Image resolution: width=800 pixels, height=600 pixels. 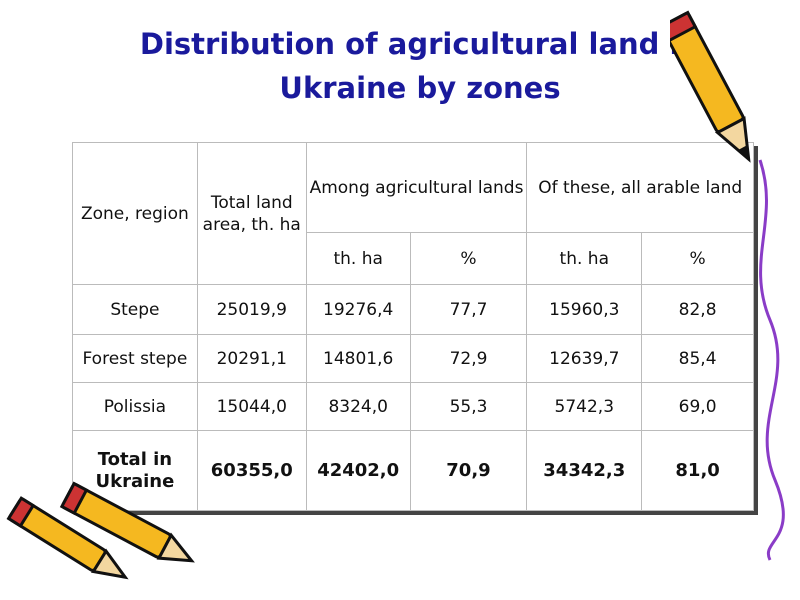 What do you see at coordinates (251, 213) in the screenshot?
I see `header-cell: Total land area, th. ha` at bounding box center [251, 213].